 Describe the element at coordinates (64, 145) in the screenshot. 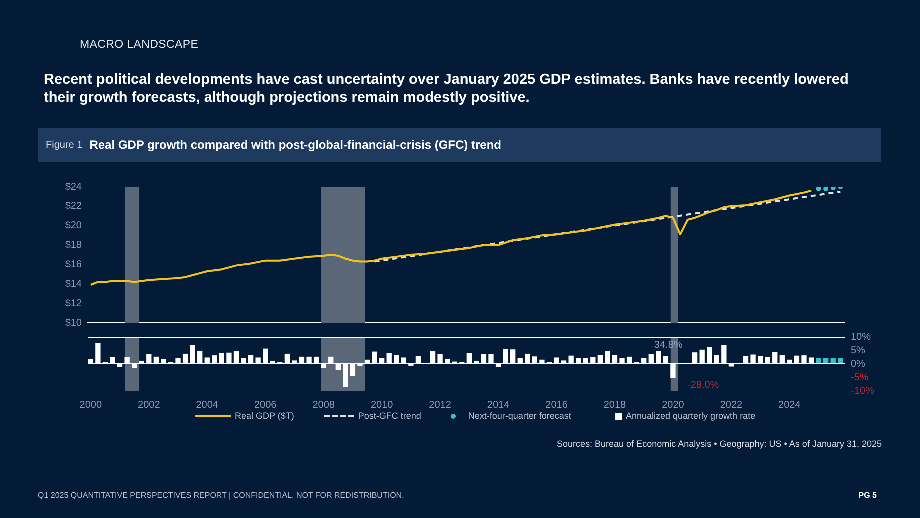

I see `caption: Figure 1` at that location.